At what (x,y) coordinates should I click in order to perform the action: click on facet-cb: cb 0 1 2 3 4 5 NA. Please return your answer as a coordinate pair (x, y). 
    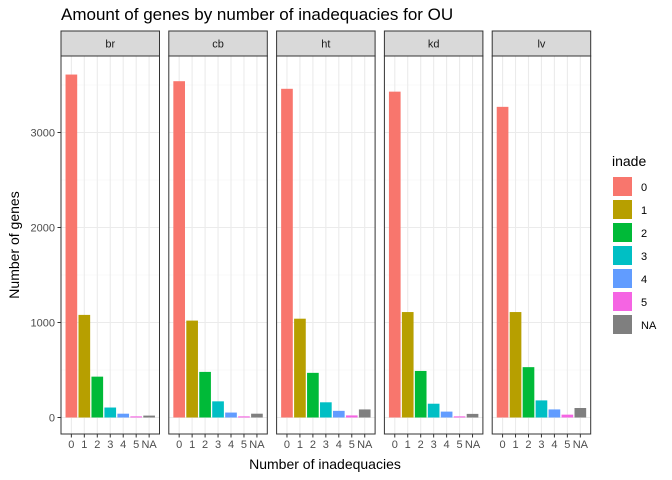
    Looking at the image, I should click on (218, 240).